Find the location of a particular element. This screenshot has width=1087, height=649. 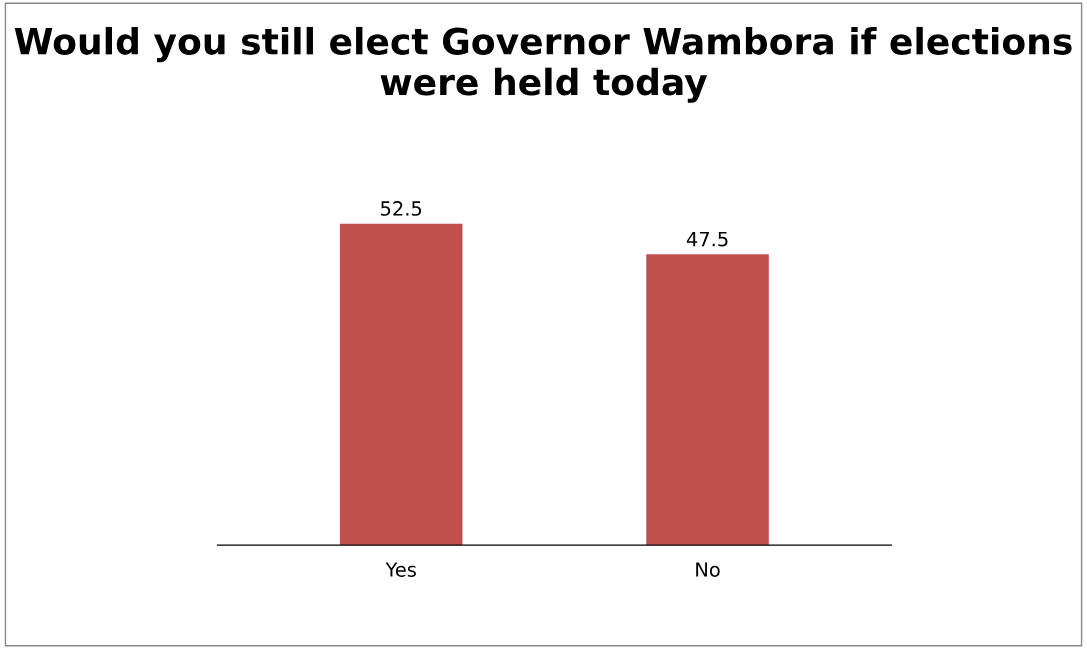

data-label: 47.5 is located at coordinates (707, 239).